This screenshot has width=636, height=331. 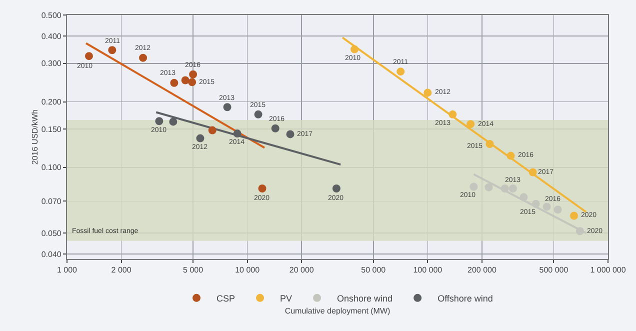 What do you see at coordinates (337, 311) in the screenshot?
I see `x-axis-title: Cumulative deployment (MW)` at bounding box center [337, 311].